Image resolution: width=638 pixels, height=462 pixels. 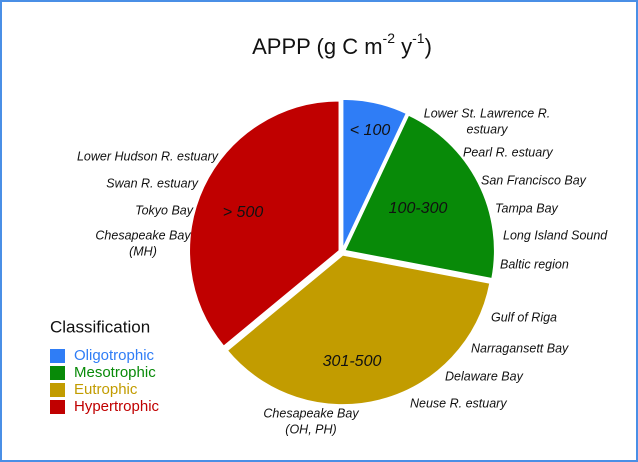 What do you see at coordinates (243, 212) in the screenshot?
I see `slice-label: > 500` at bounding box center [243, 212].